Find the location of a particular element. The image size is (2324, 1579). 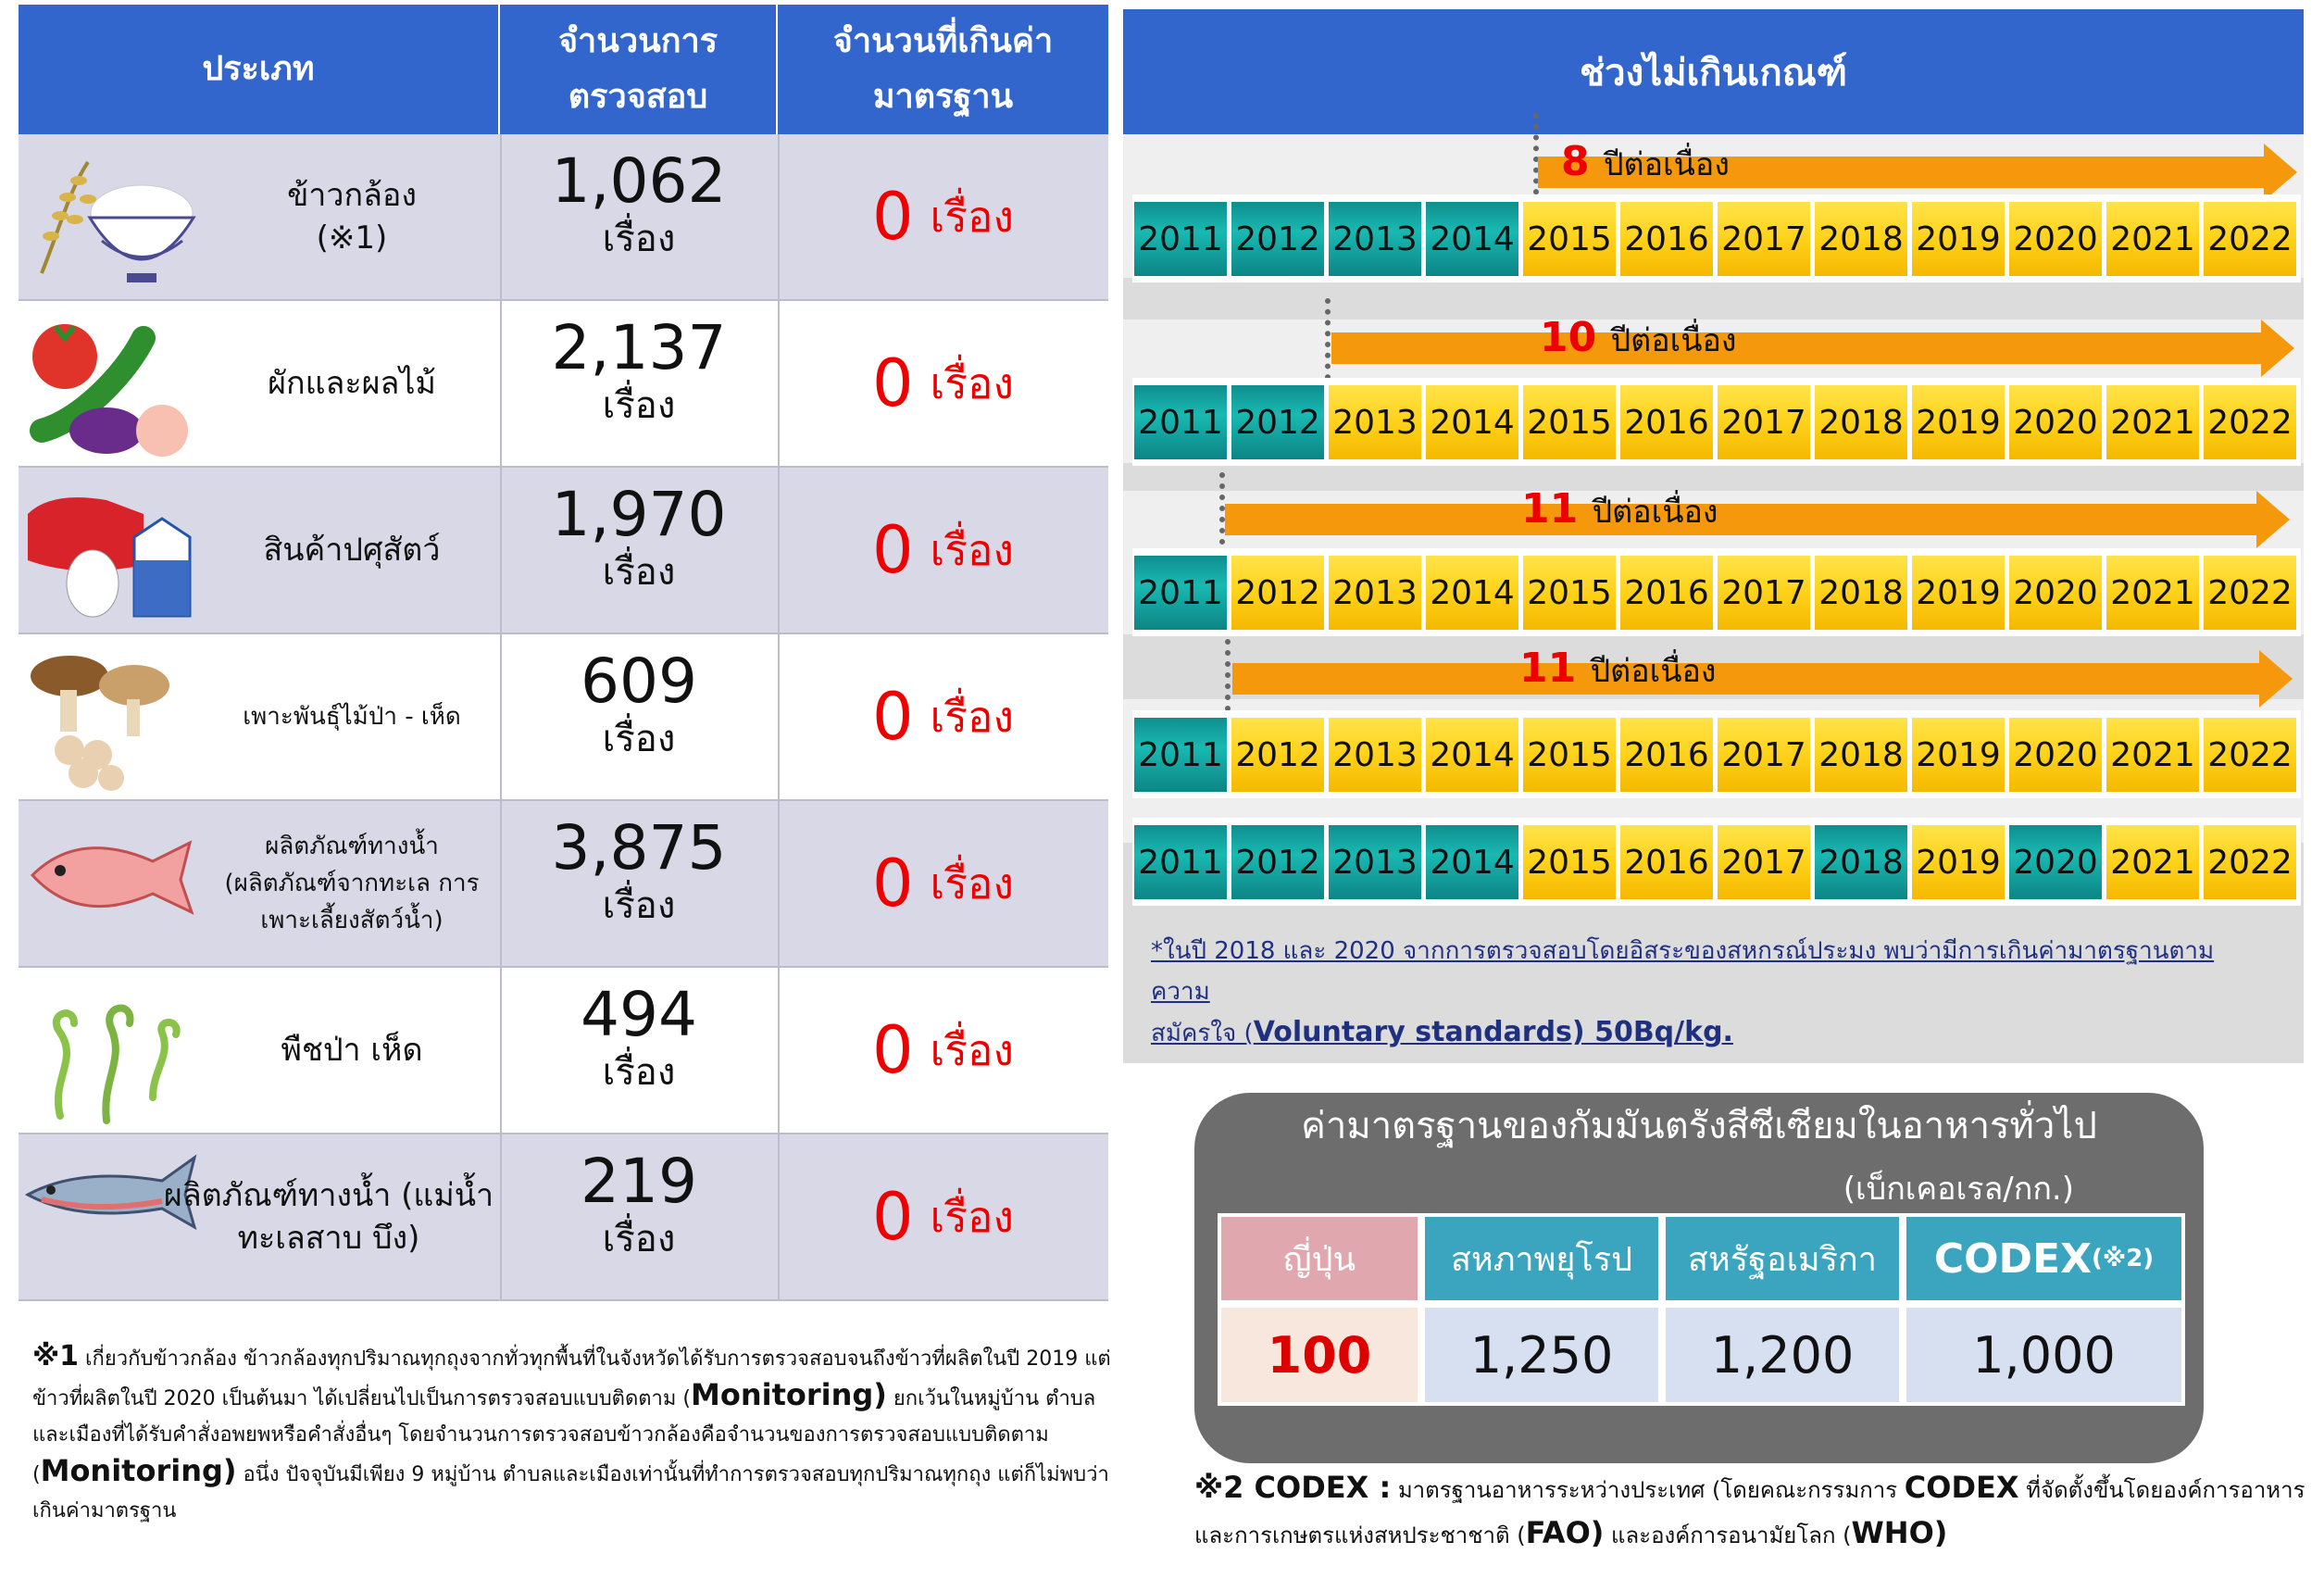

category-label: พืชป่า เห็ด is located at coordinates (352, 1051).